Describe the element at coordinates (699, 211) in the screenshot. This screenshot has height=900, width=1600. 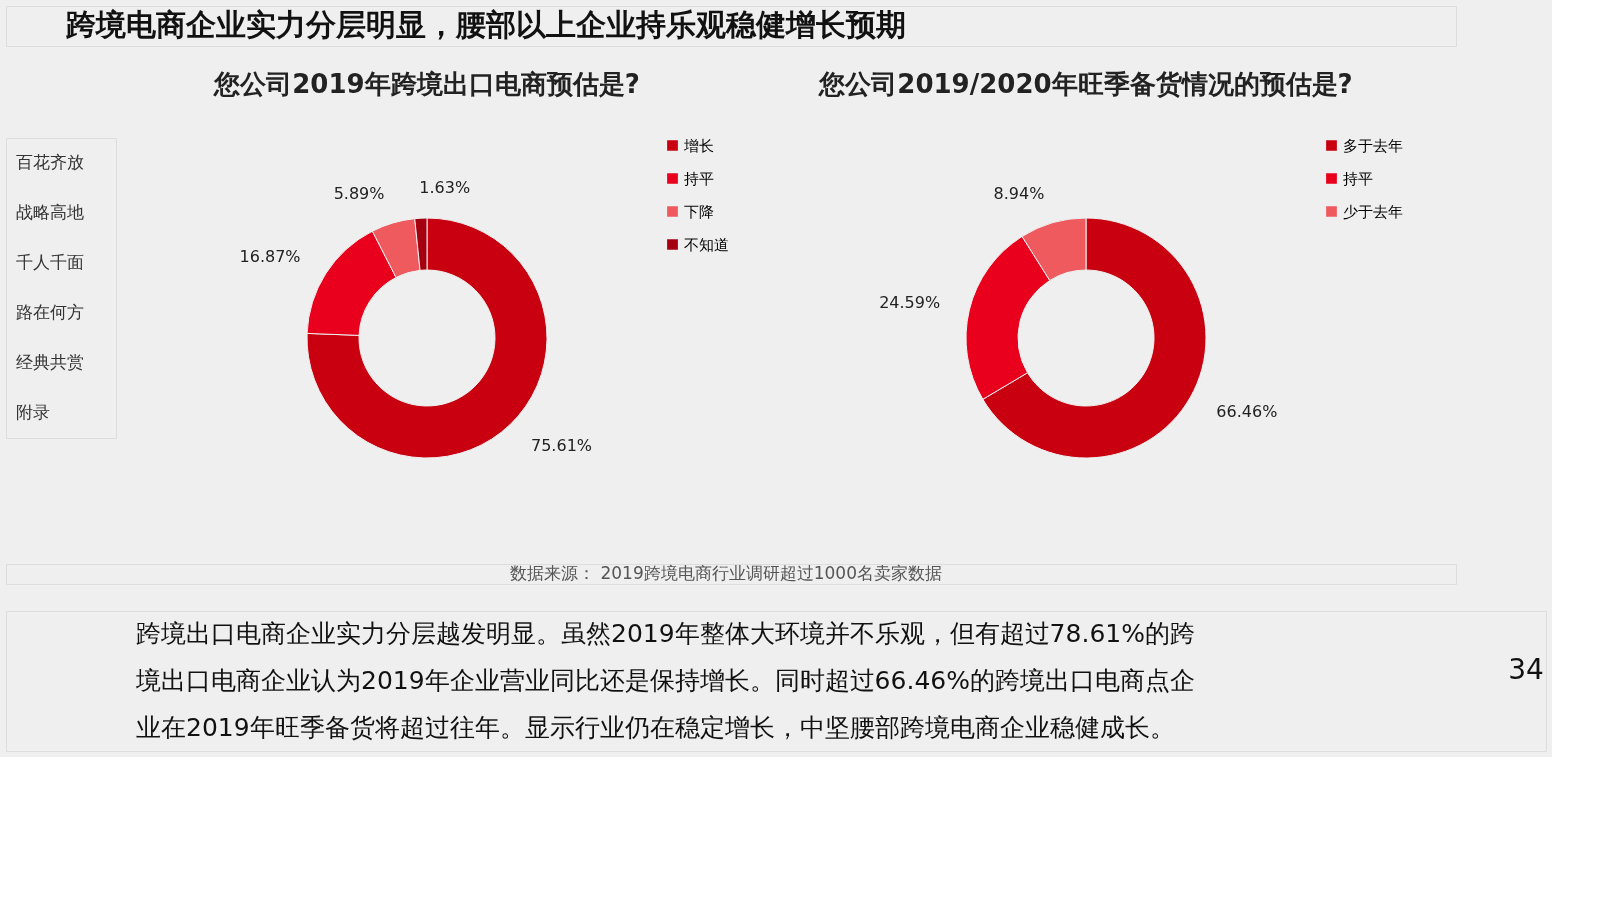
I see `legend-label: 下降` at that location.